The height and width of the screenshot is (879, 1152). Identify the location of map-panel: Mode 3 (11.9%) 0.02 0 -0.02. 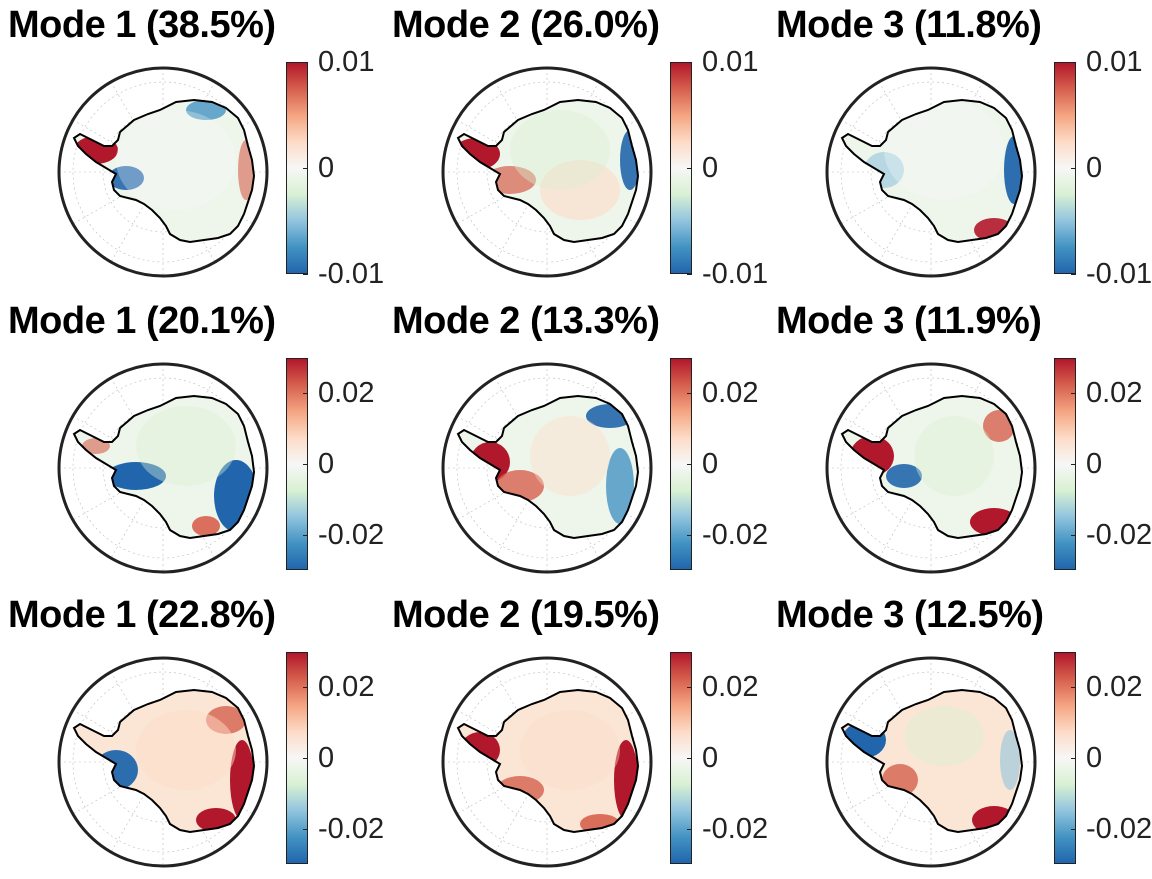
(960, 440).